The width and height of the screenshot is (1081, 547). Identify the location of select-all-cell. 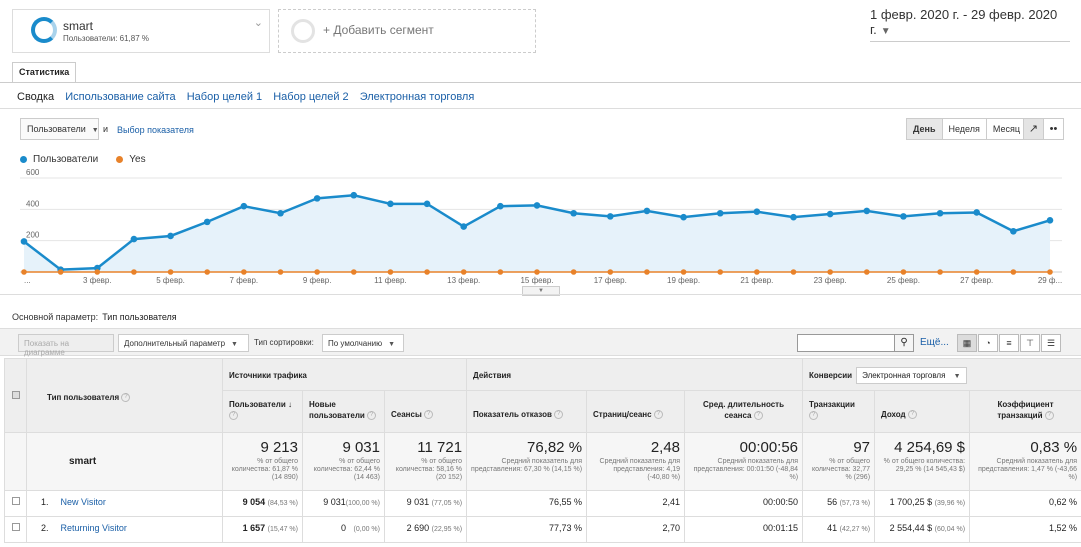
(15, 395).